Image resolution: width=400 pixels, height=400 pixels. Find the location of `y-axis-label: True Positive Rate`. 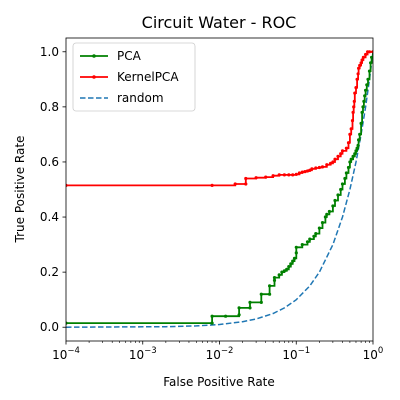

y-axis-label: True Positive Rate is located at coordinates (20, 190).